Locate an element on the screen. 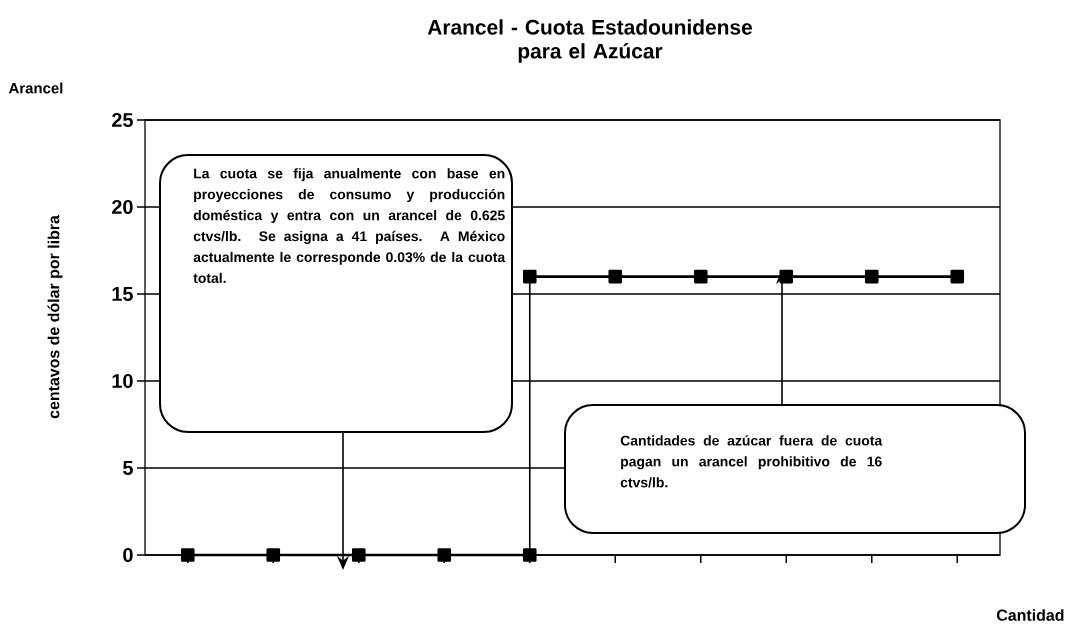 The height and width of the screenshot is (633, 1076). annotation: Cantidades de azúcar fuera de cuota pagan un arancel prohibitivo de 16 ctvs/lb. is located at coordinates (751, 461).